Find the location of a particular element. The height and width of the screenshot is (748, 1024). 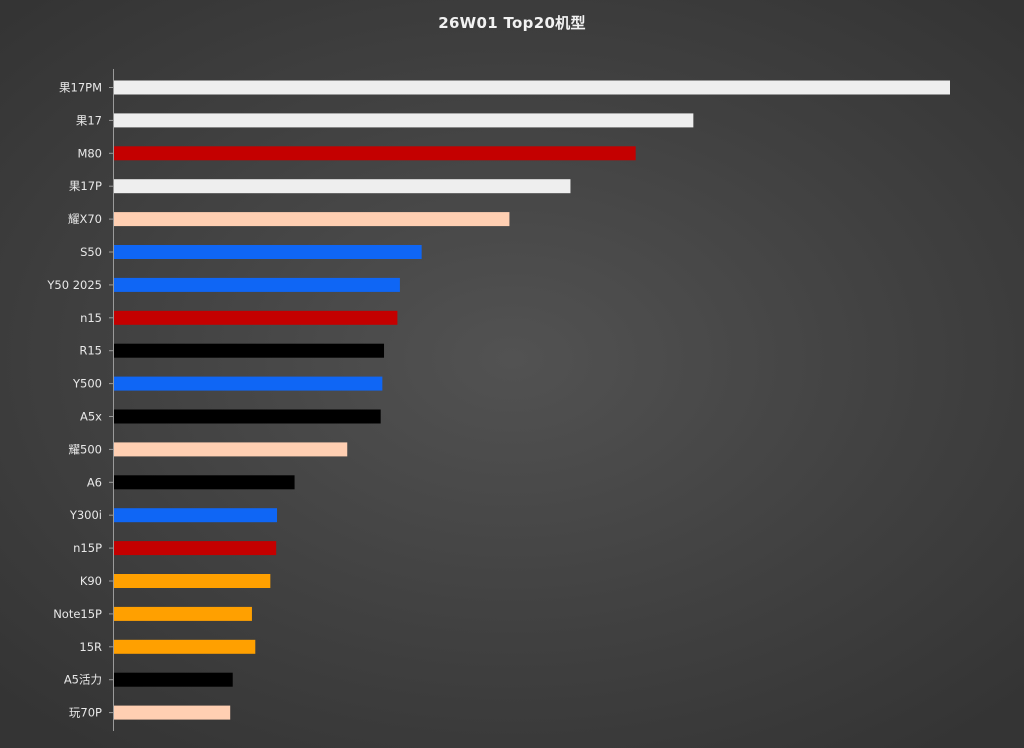

chart-title: 26W01 Top20机型 is located at coordinates (512, 23).